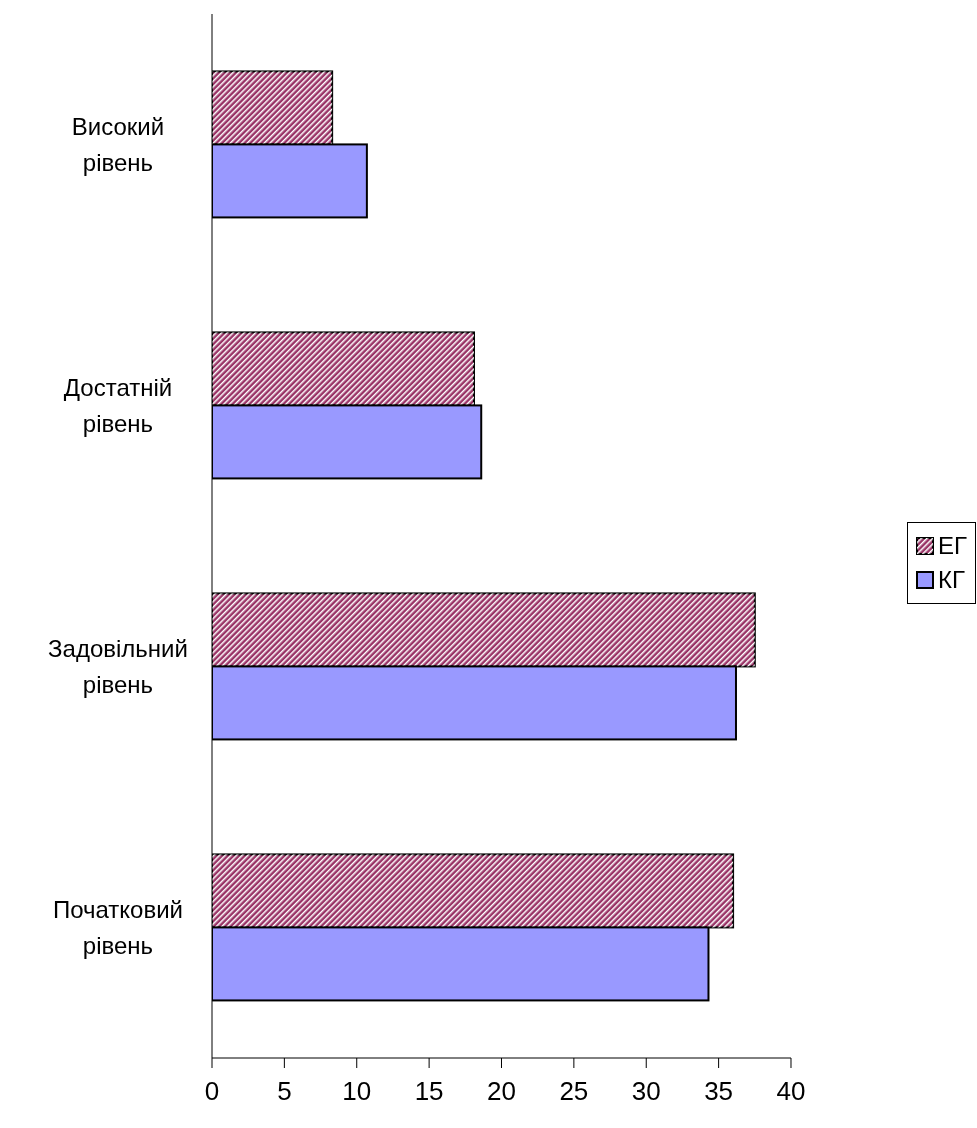  I want to click on y-tick-label: Задовільний рівень, so click(118, 666).